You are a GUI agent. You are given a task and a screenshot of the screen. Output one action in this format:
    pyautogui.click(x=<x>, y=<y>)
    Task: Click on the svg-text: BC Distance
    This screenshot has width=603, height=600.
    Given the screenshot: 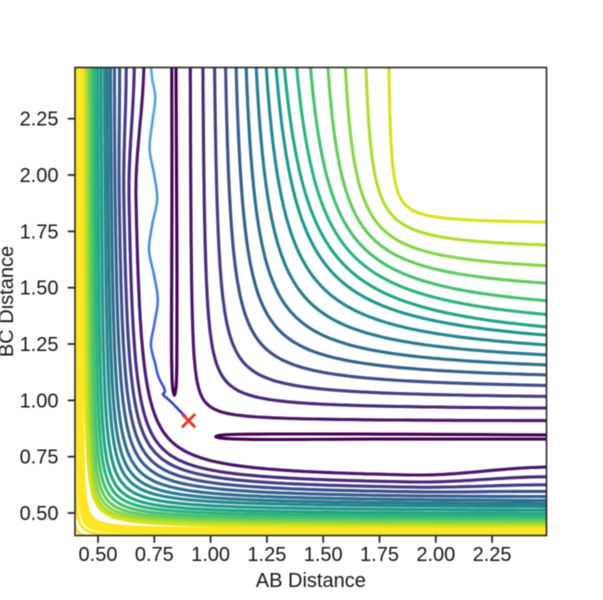 What is the action you would take?
    pyautogui.click(x=9, y=301)
    